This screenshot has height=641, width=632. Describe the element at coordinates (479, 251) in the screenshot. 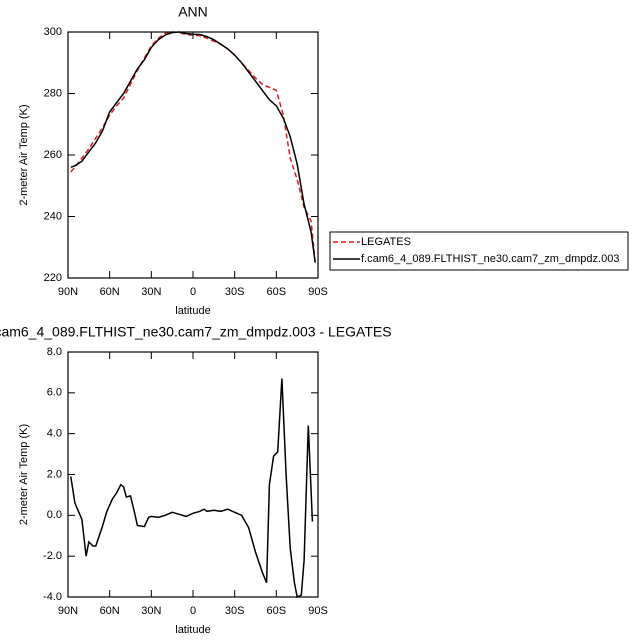

I see `legend-box` at that location.